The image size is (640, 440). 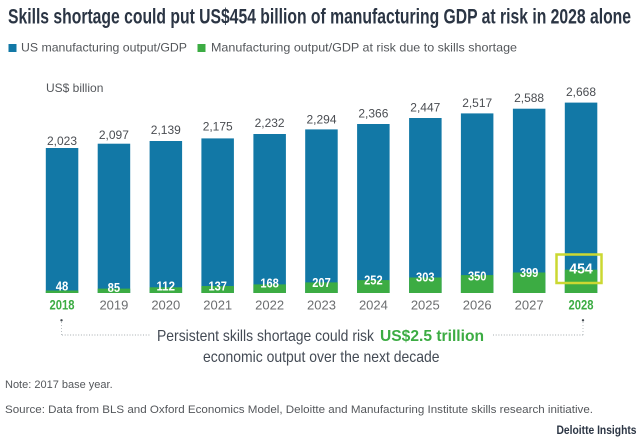 I want to click on svg-text: 252, so click(x=373, y=280).